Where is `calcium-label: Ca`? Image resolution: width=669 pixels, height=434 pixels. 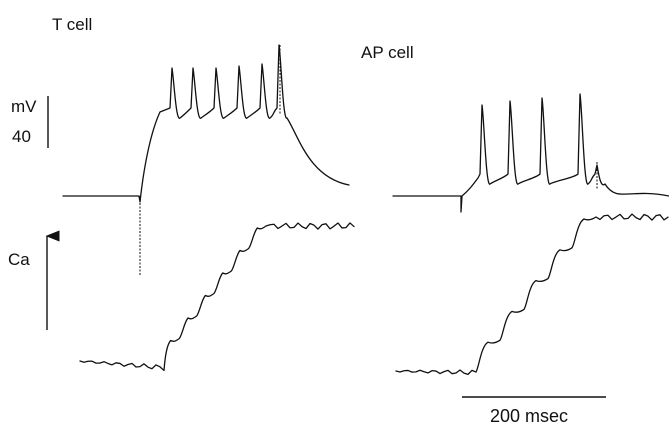 calcium-label: Ca is located at coordinates (19, 259).